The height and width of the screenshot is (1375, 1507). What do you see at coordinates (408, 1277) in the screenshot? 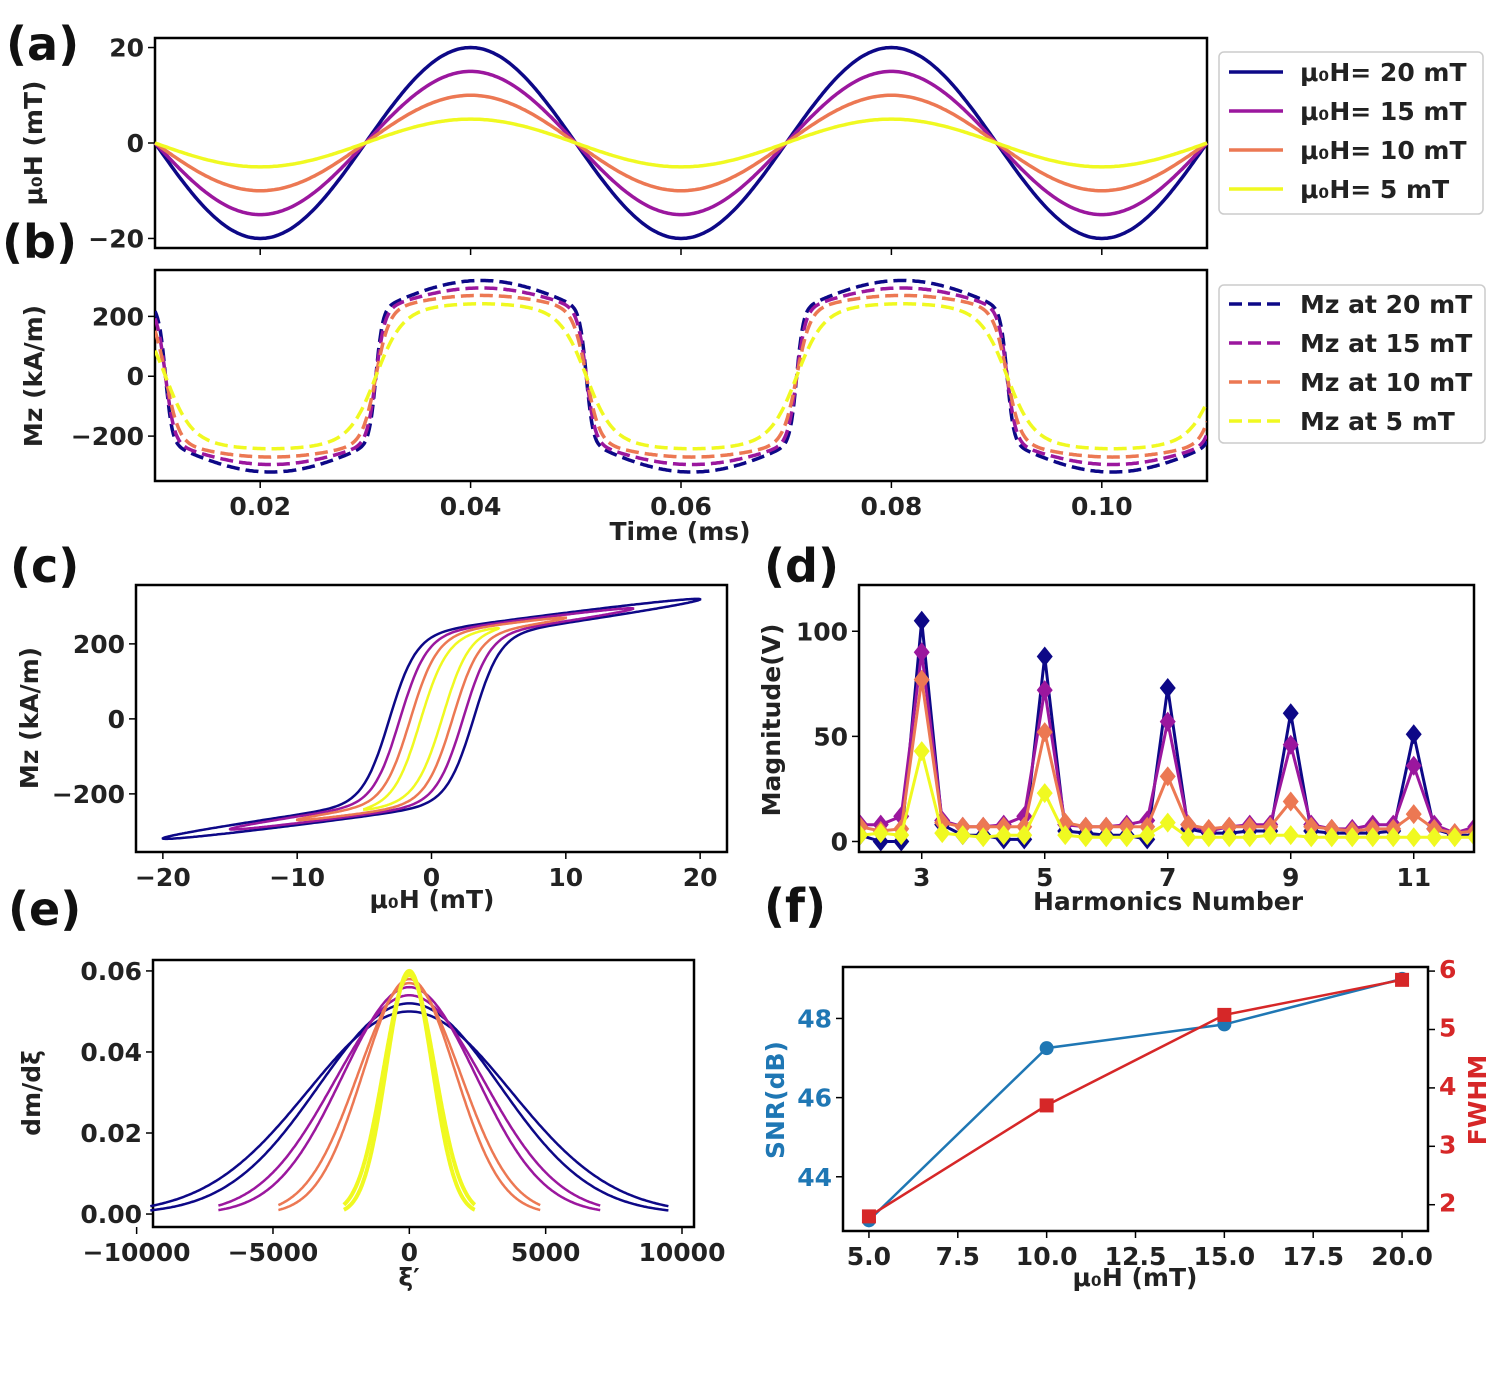
I see `x-axis-label: ξ′` at bounding box center [408, 1277].